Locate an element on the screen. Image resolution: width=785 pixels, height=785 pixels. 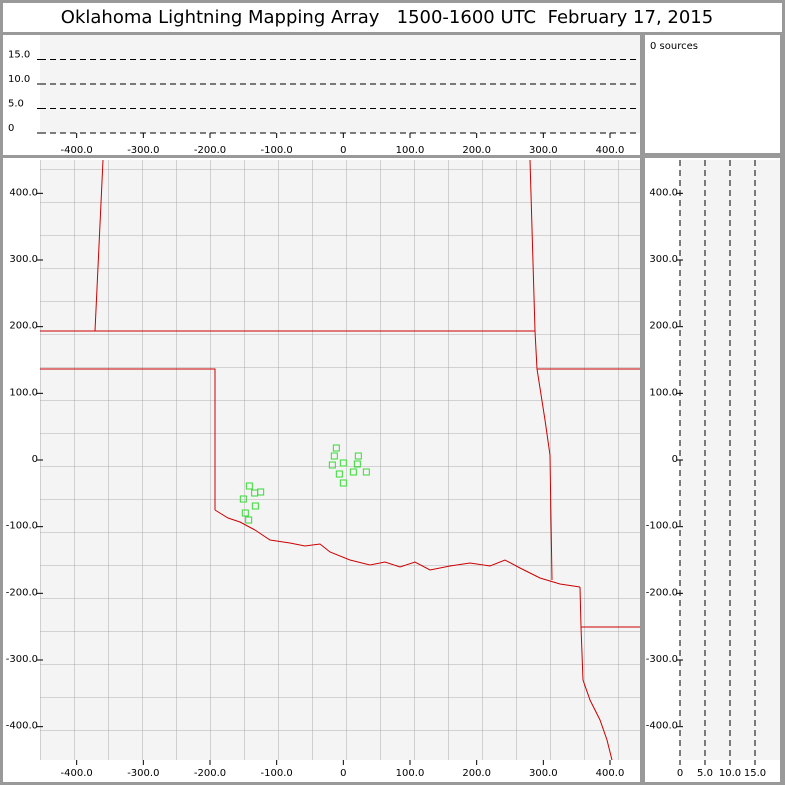
y-tick-label: 10.0 is located at coordinates (19, 79).